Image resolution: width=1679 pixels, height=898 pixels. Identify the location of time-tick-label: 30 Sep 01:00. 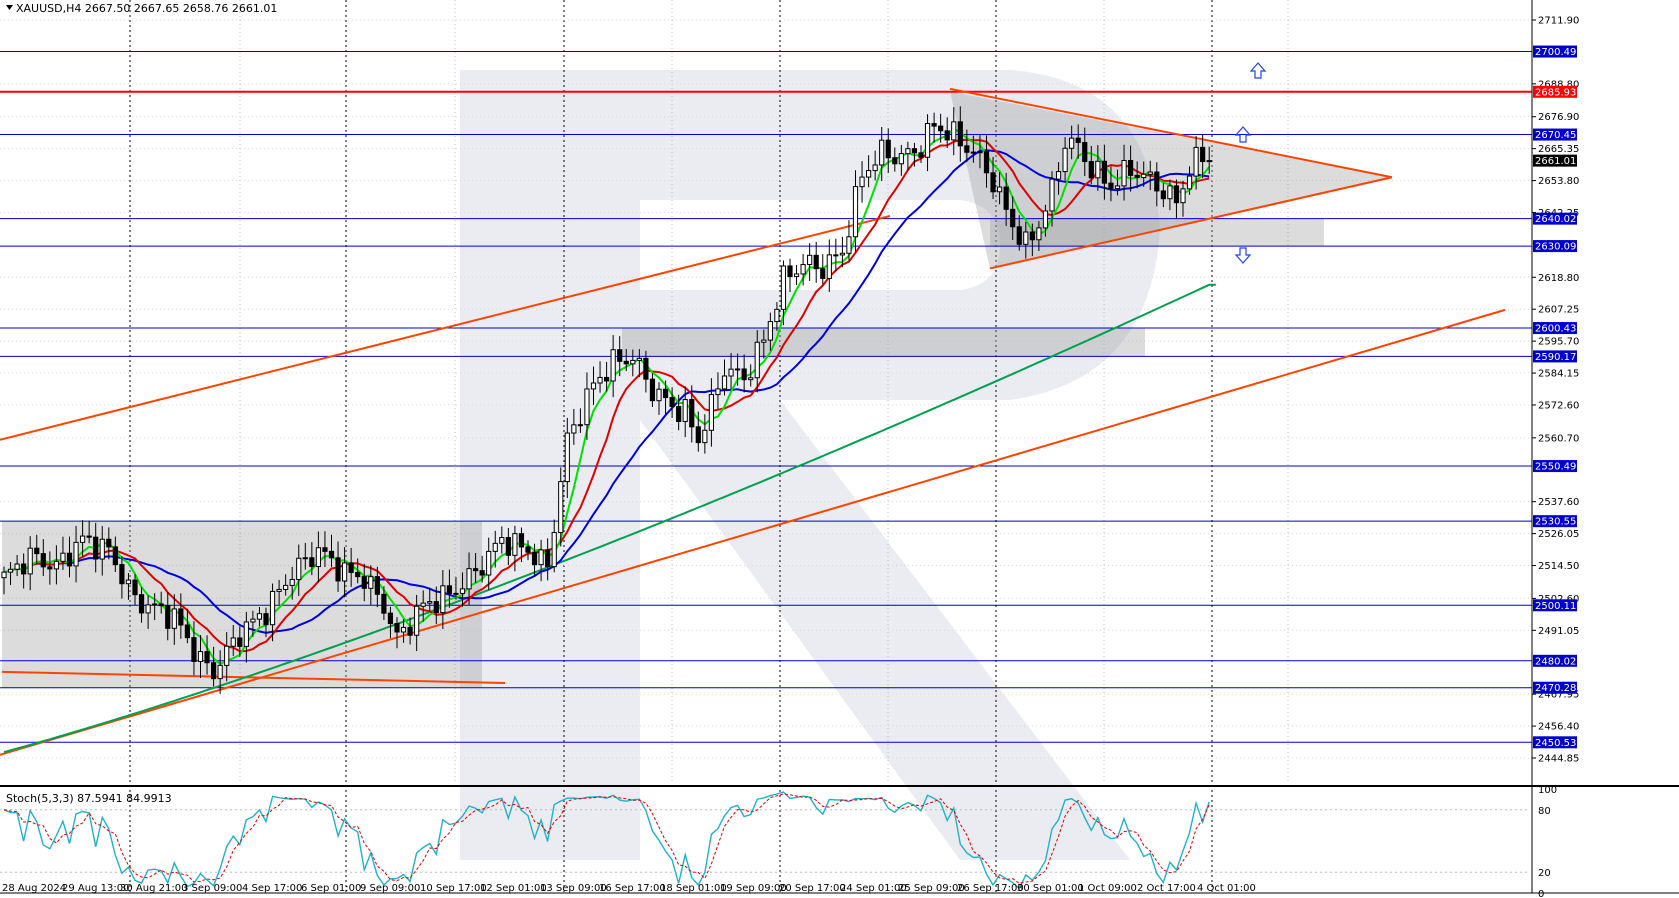
(1050, 888).